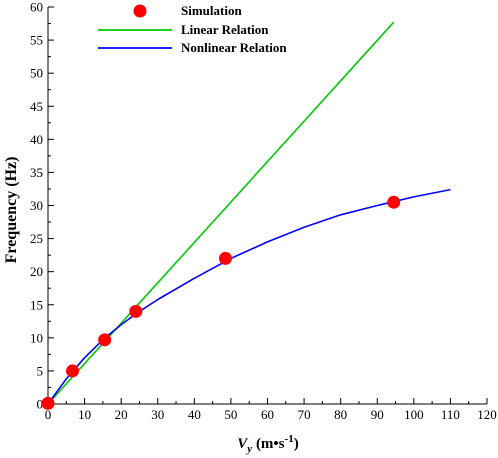 This screenshot has height=458, width=498. I want to click on y-tick-label: 50, so click(36, 73).